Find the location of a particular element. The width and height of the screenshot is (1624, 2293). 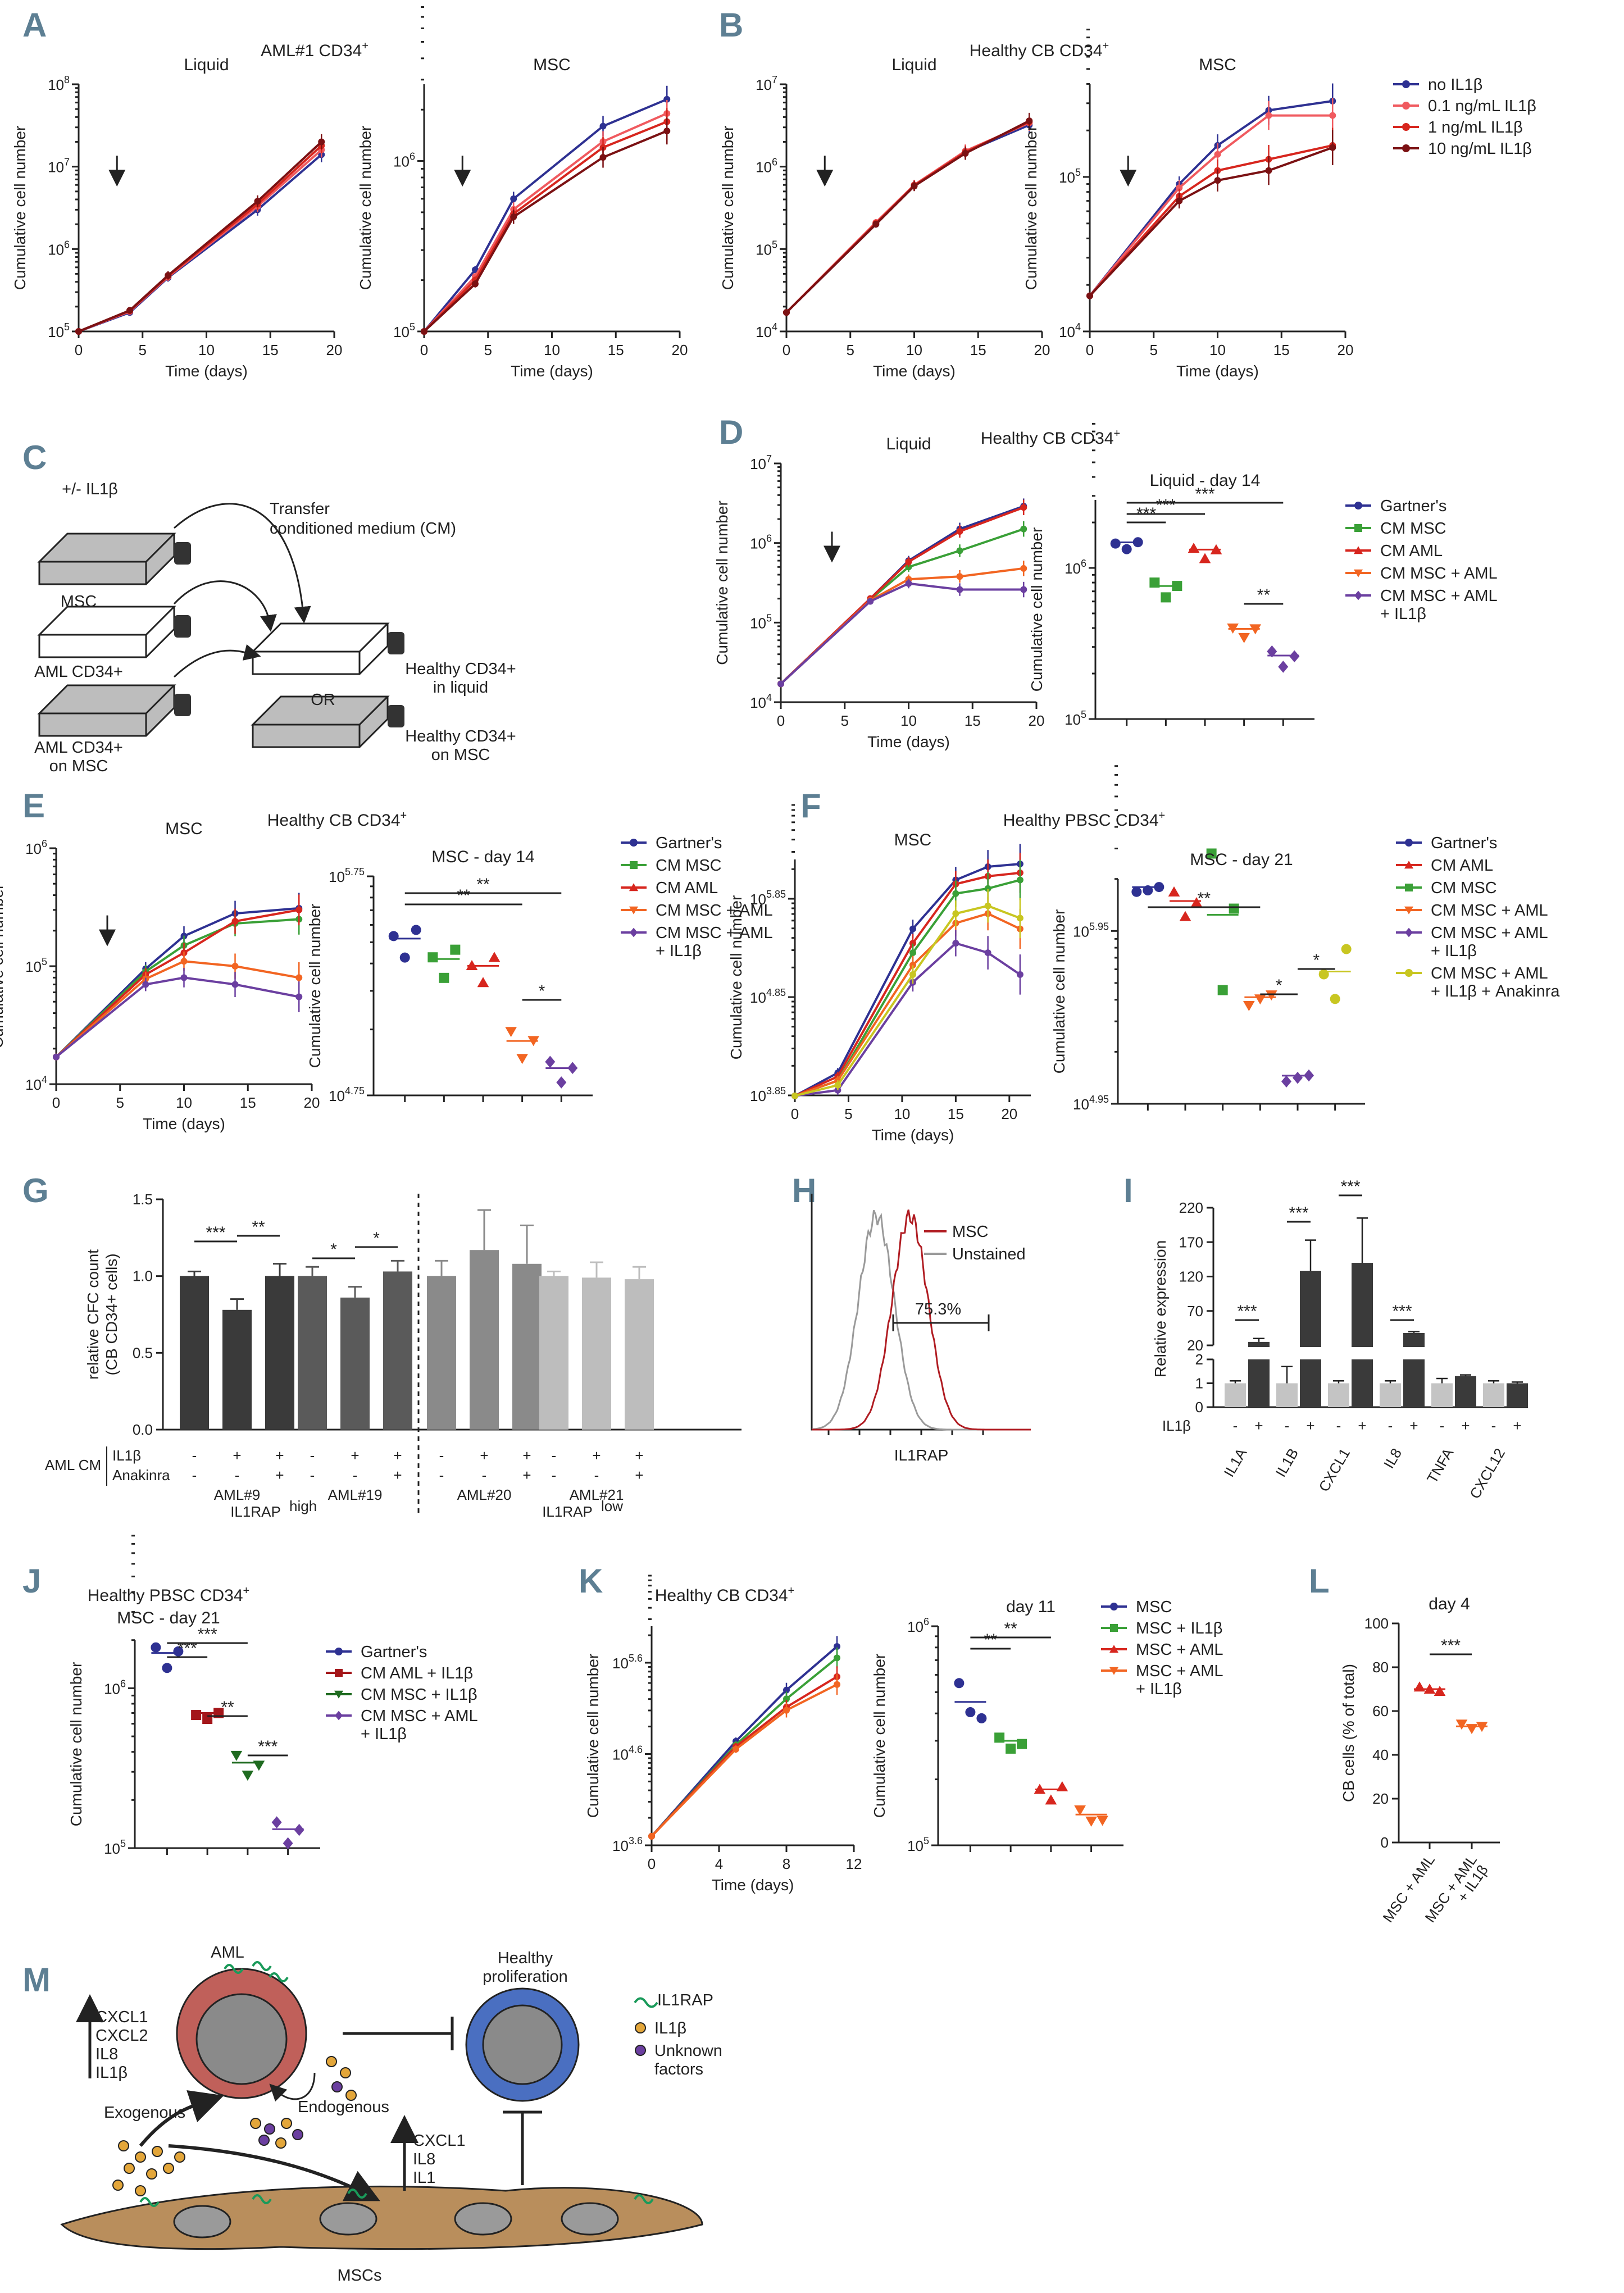

x-tick-label: 0 is located at coordinates (79, 350).